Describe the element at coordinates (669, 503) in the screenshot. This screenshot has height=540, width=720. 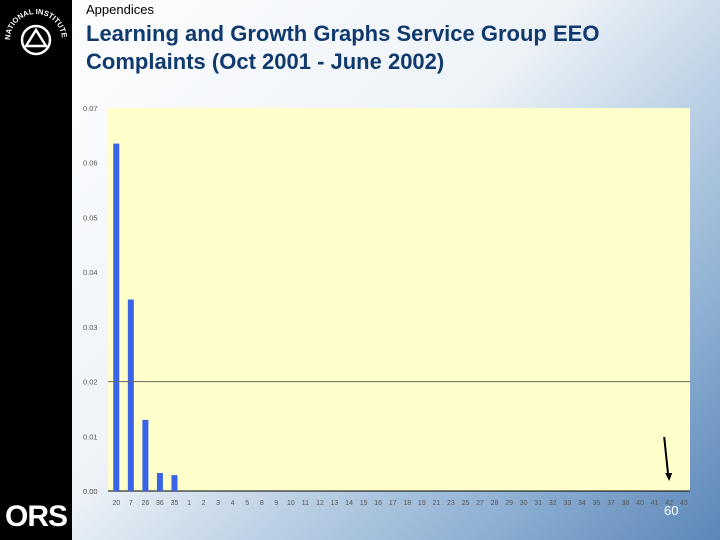
I see `x-tick-label: 42` at that location.